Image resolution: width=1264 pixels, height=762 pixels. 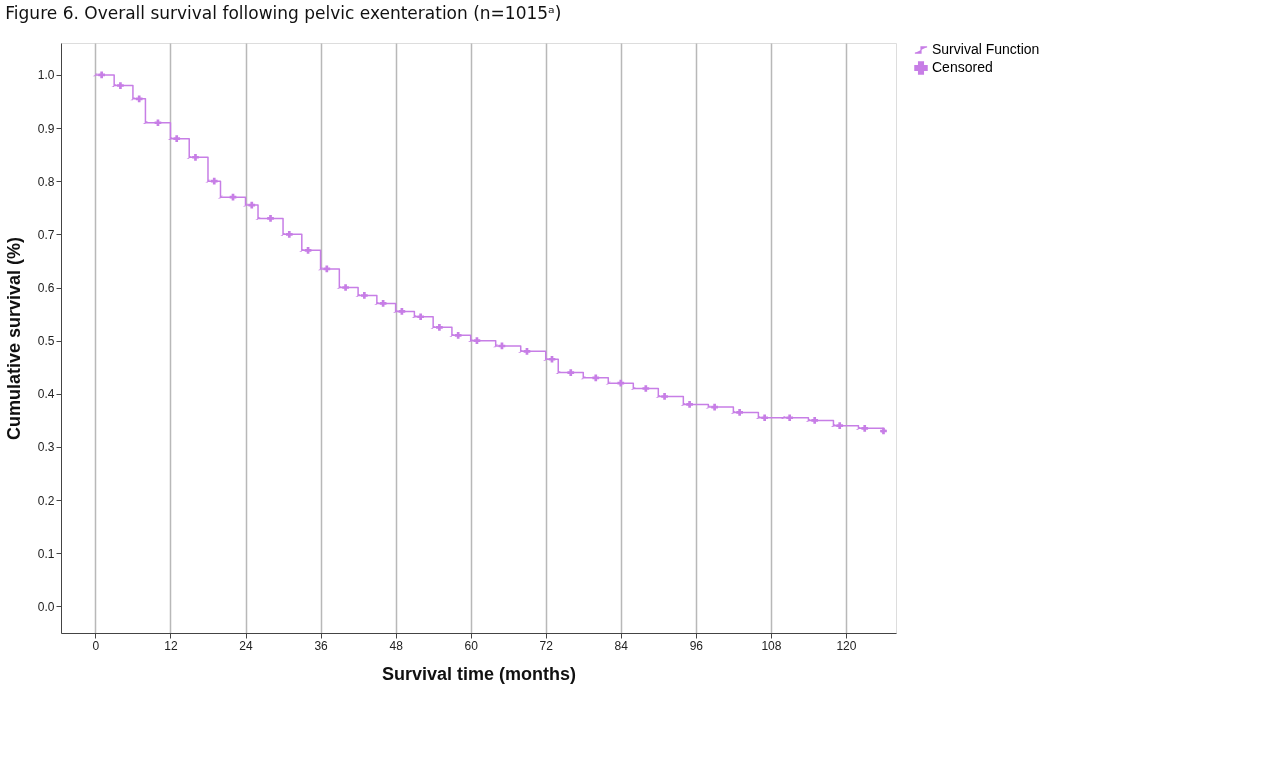 I want to click on x-tick-label: 108, so click(x=771, y=645).